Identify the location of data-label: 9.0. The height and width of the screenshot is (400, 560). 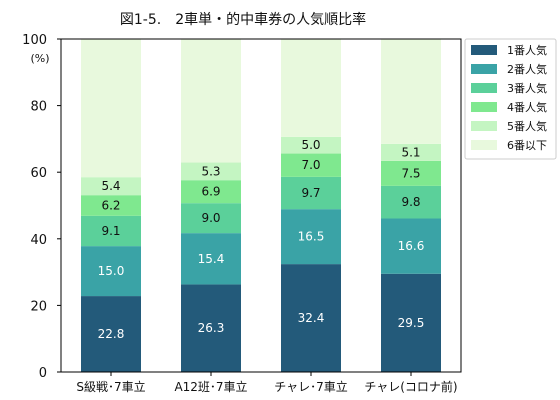
(210, 218).